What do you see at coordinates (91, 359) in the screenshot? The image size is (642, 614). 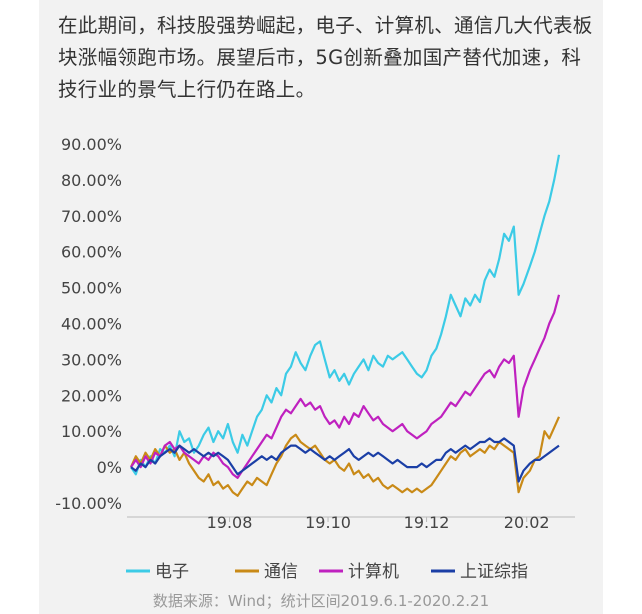 I see `y-tick-label: 30.00%` at bounding box center [91, 359].